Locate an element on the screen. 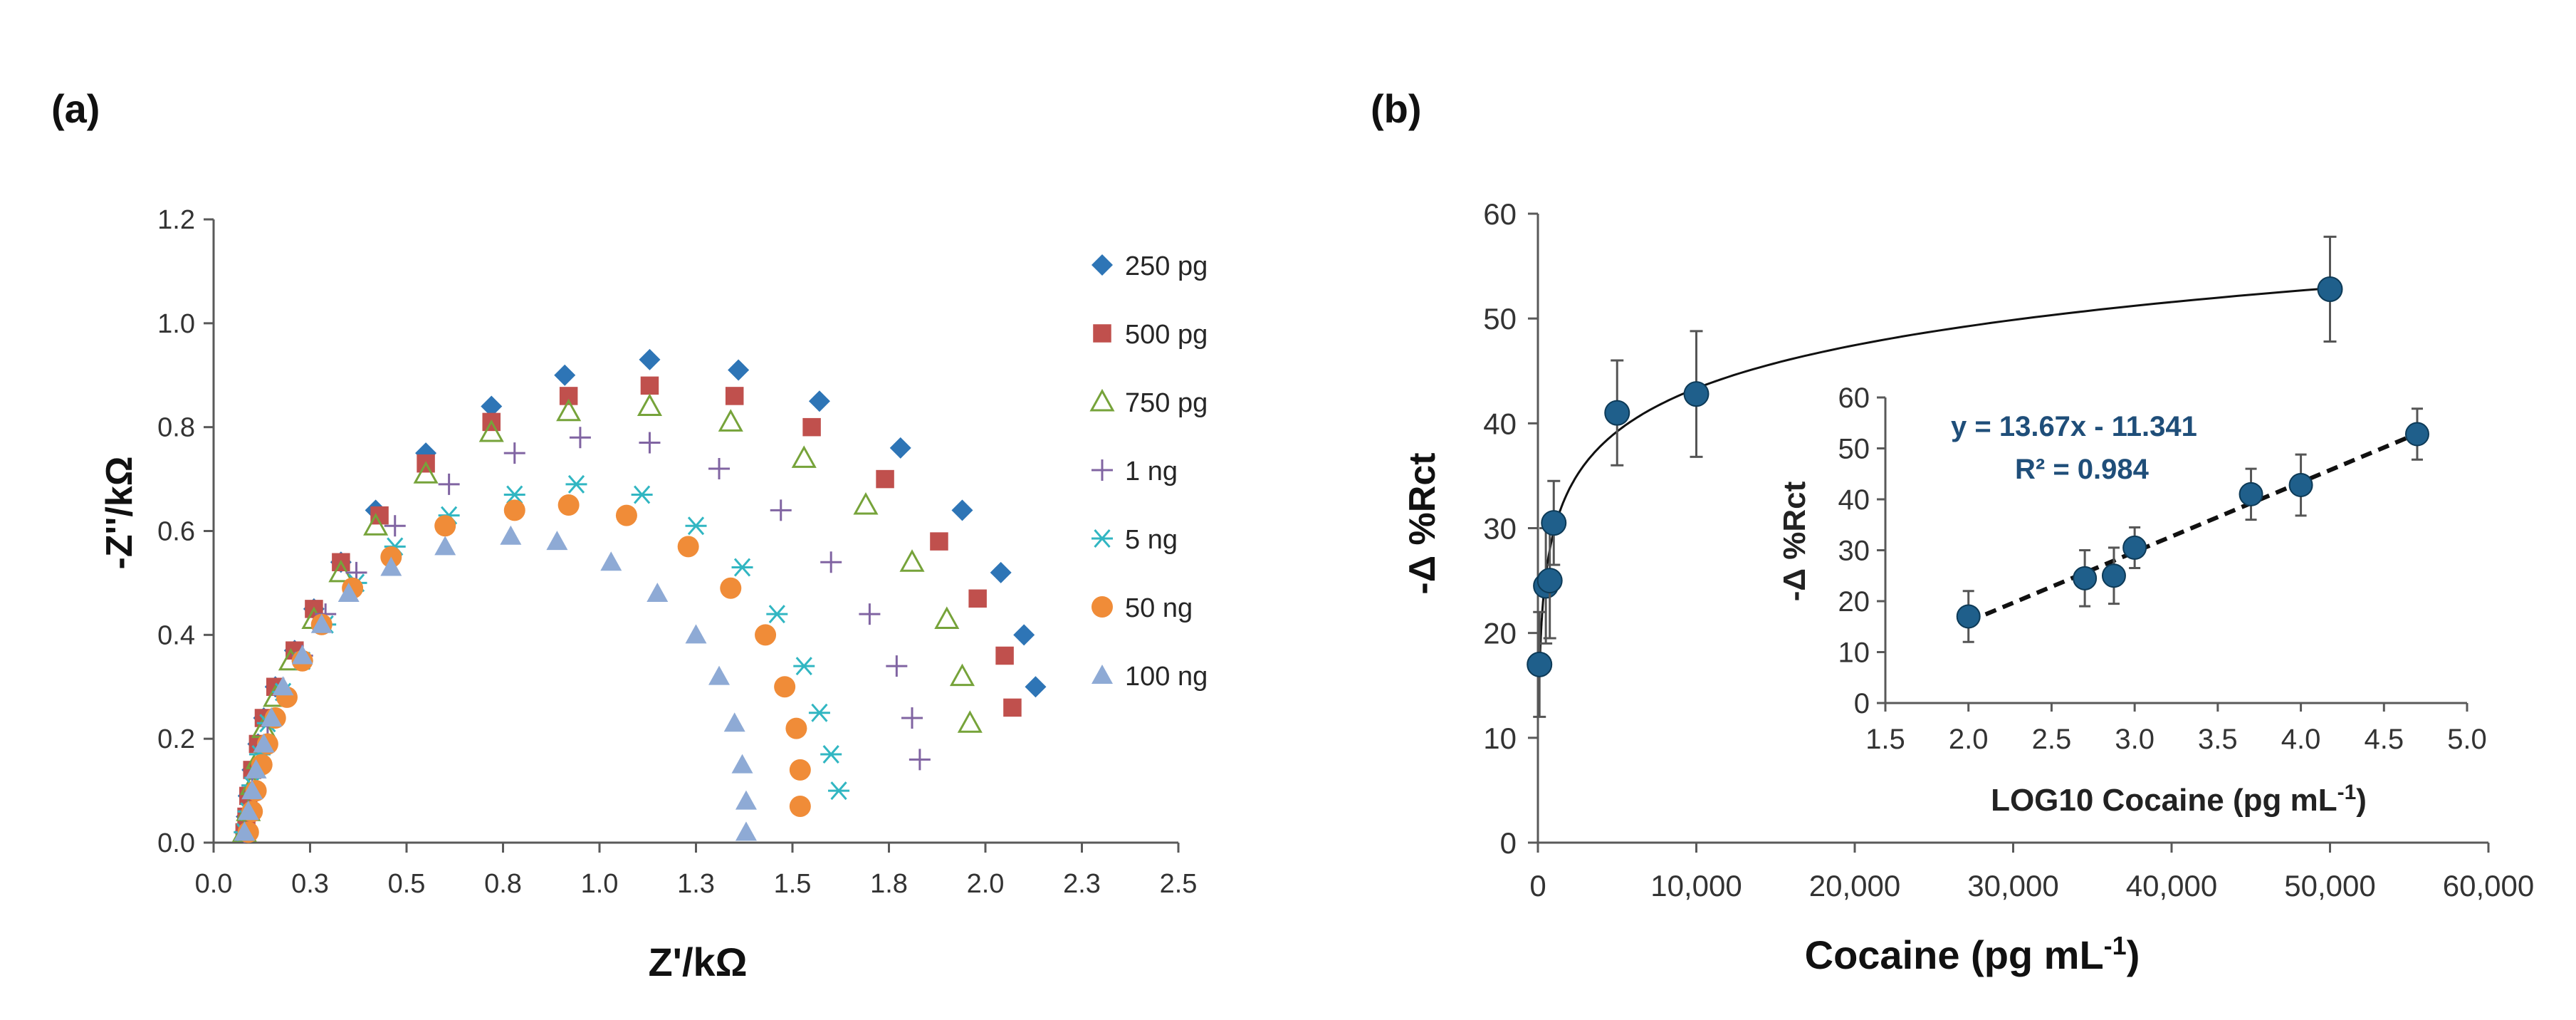  inset-data-points is located at coordinates (2192, 525).